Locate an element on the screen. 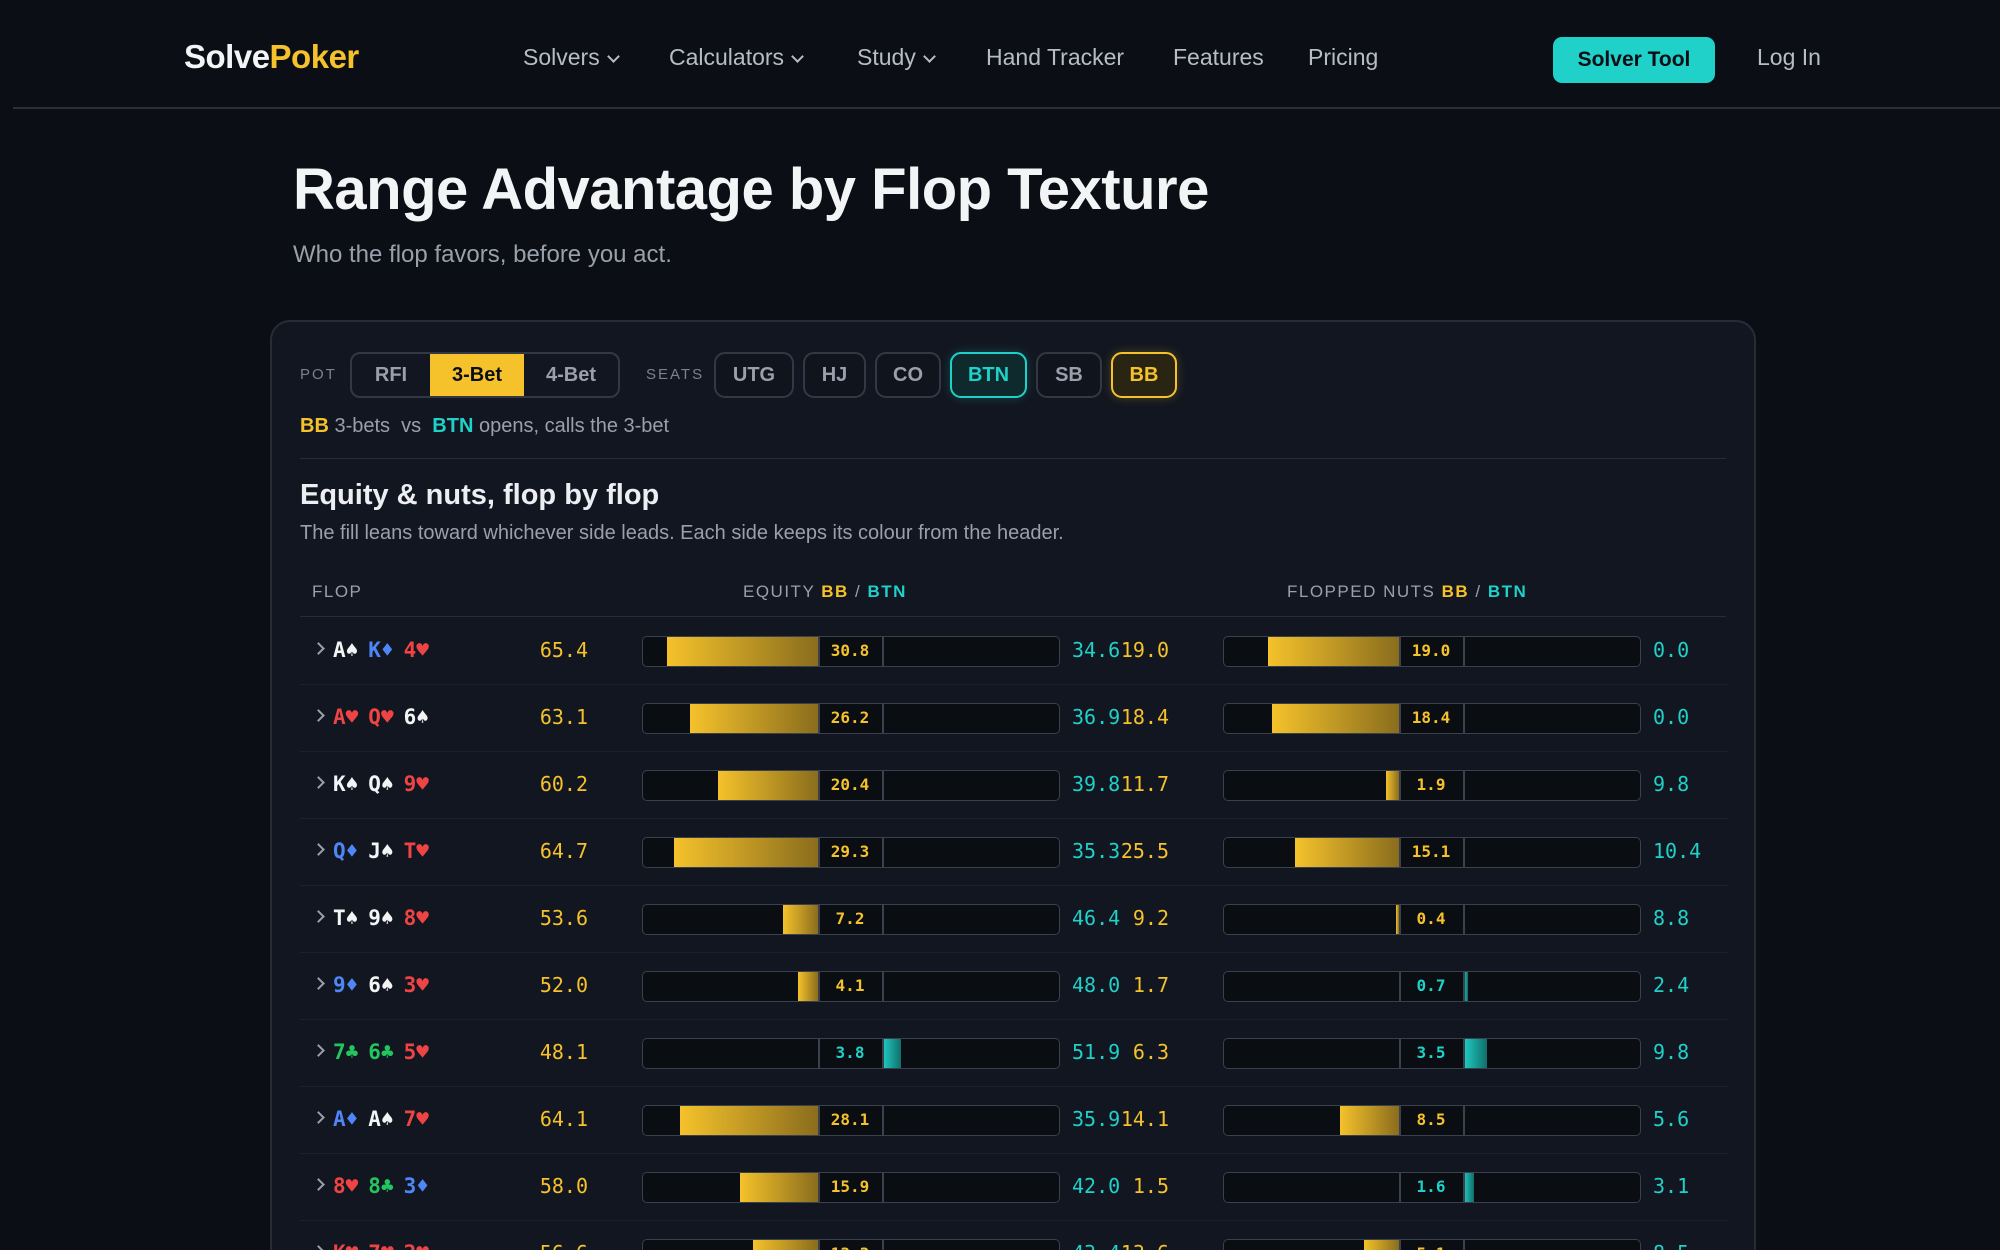 This screenshot has height=1250, width=2000. table-row: K♥ 7♥ 2♥ 56.6 13.3 43.413.6 5.1 8.5 is located at coordinates (1014, 1235).